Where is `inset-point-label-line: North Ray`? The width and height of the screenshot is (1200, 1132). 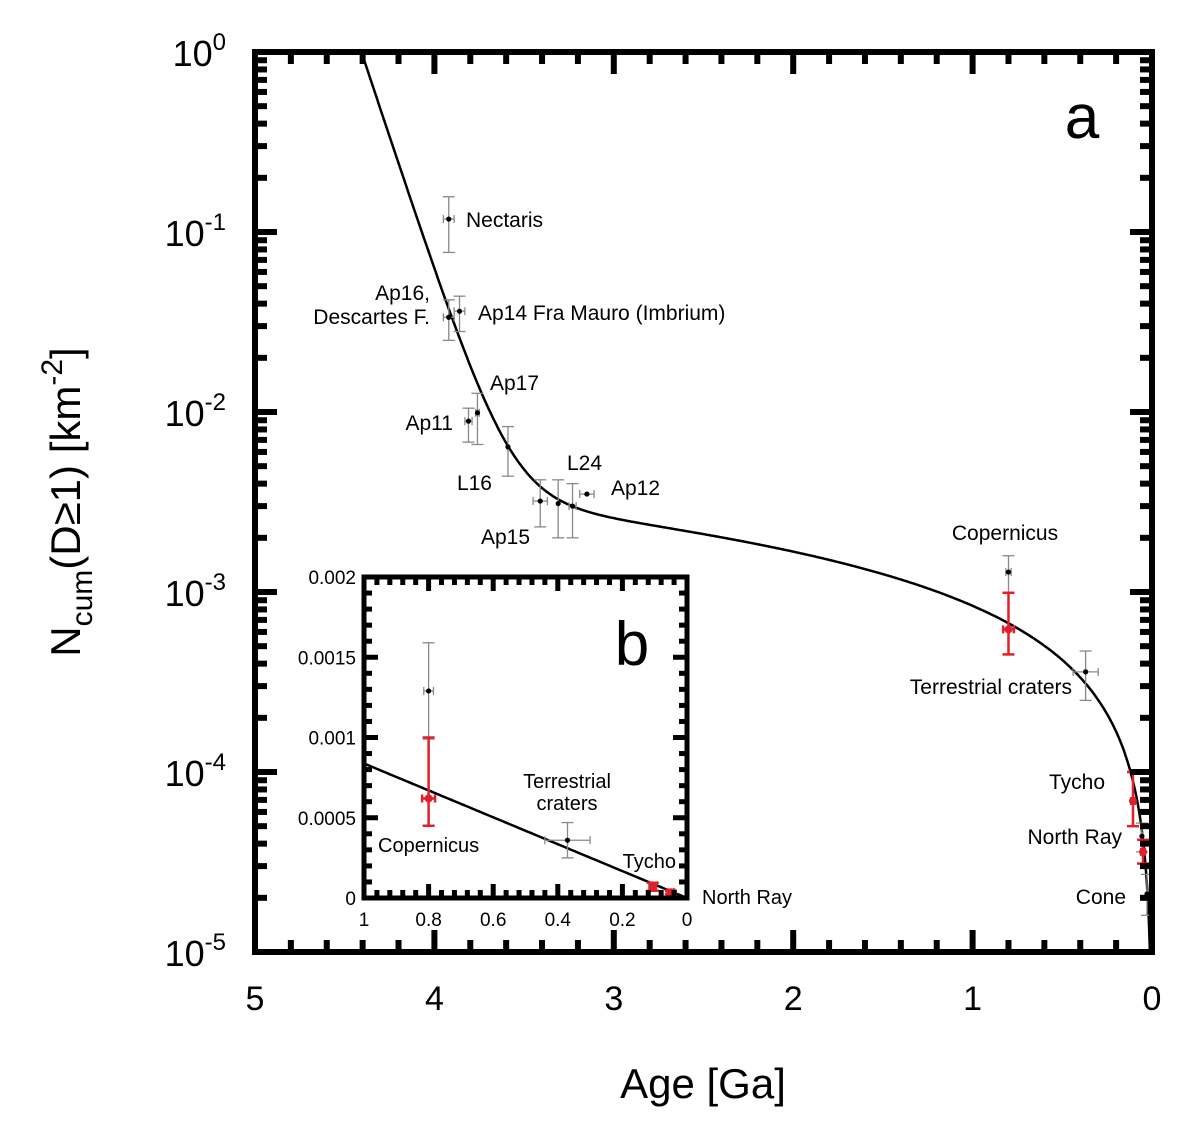 inset-point-label-line: North Ray is located at coordinates (747, 898).